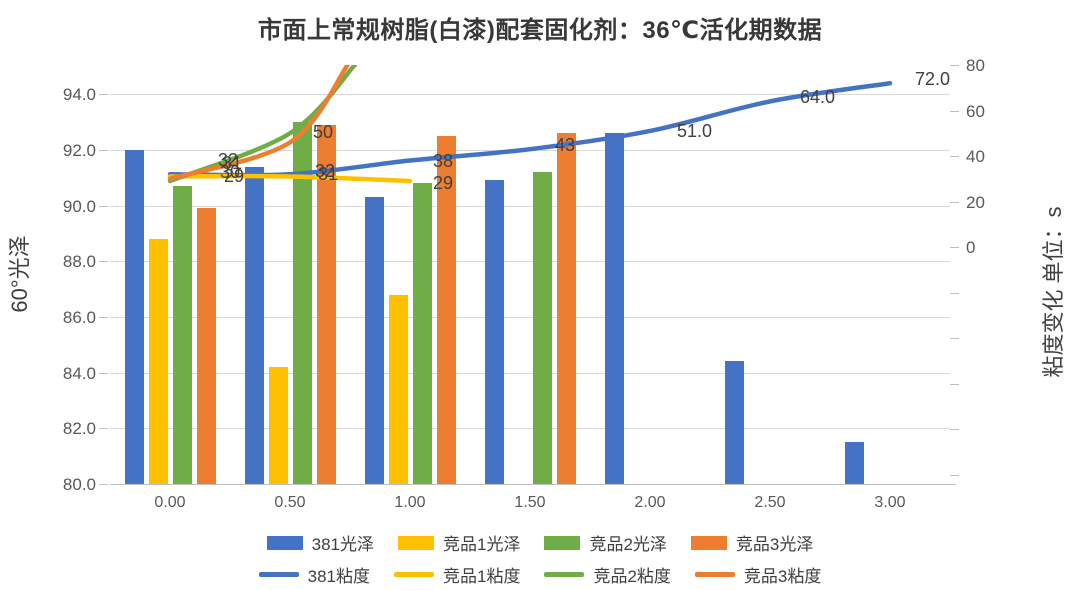  I want to click on x-axis-tick-label: 0.50, so click(290, 502).